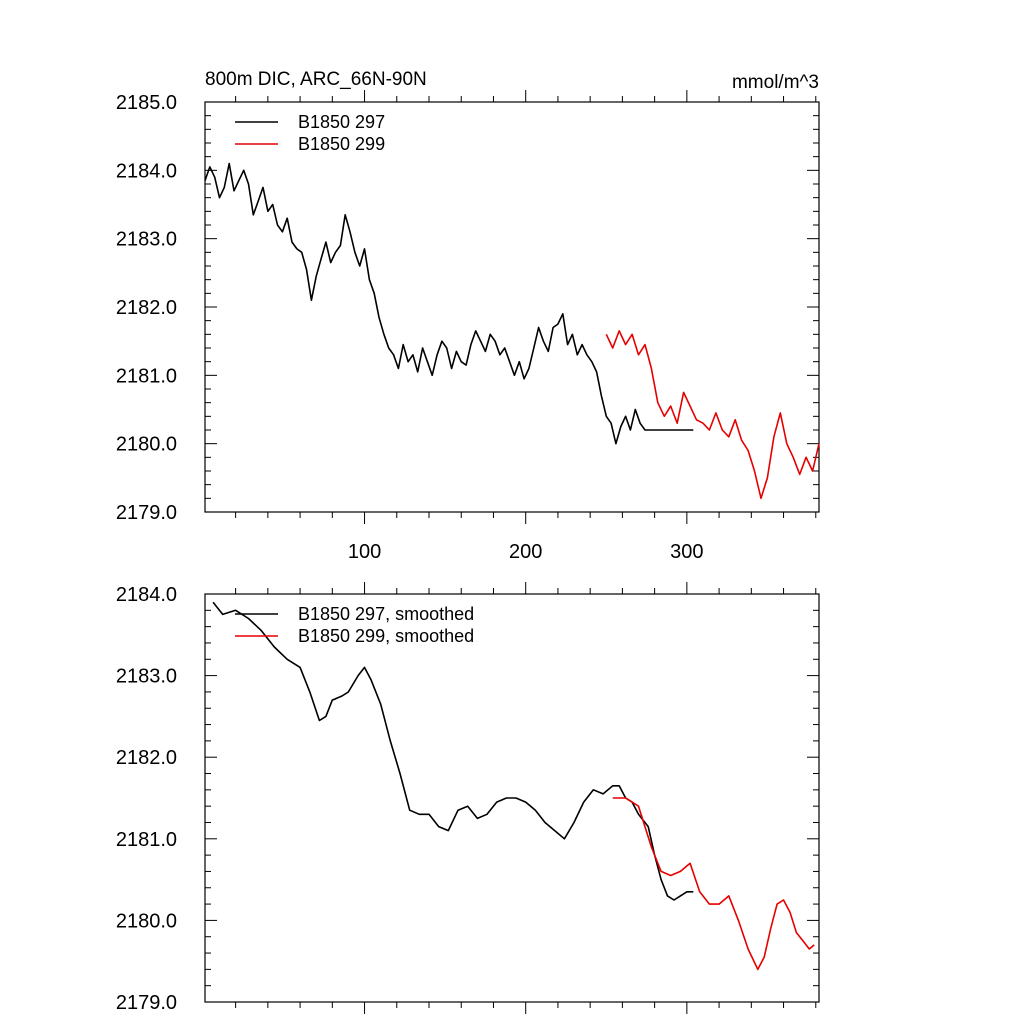 The height and width of the screenshot is (1024, 1024). I want to click on x-tick-label: 300, so click(686, 552).